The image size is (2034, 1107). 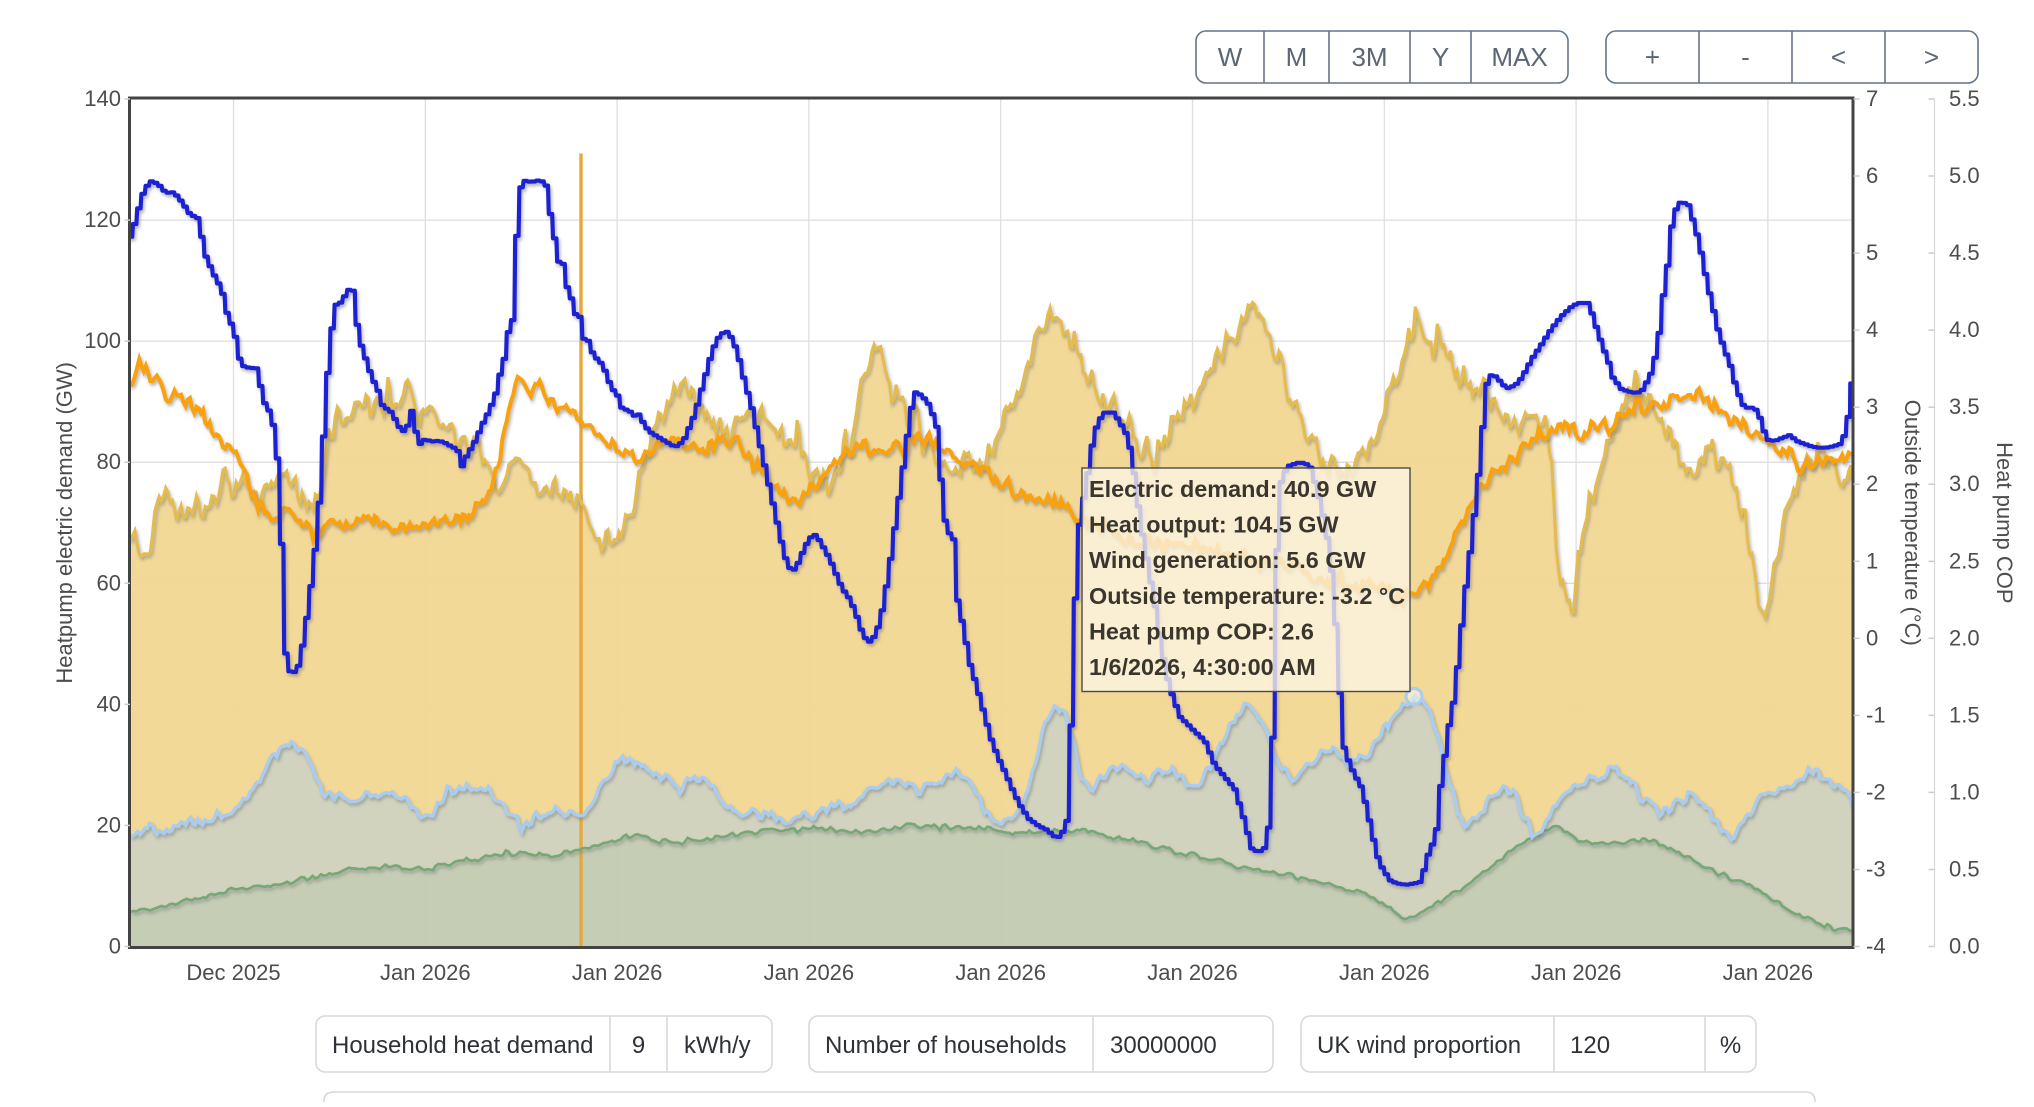 What do you see at coordinates (1163, 1045) in the screenshot?
I see `svg-text: 30000000` at bounding box center [1163, 1045].